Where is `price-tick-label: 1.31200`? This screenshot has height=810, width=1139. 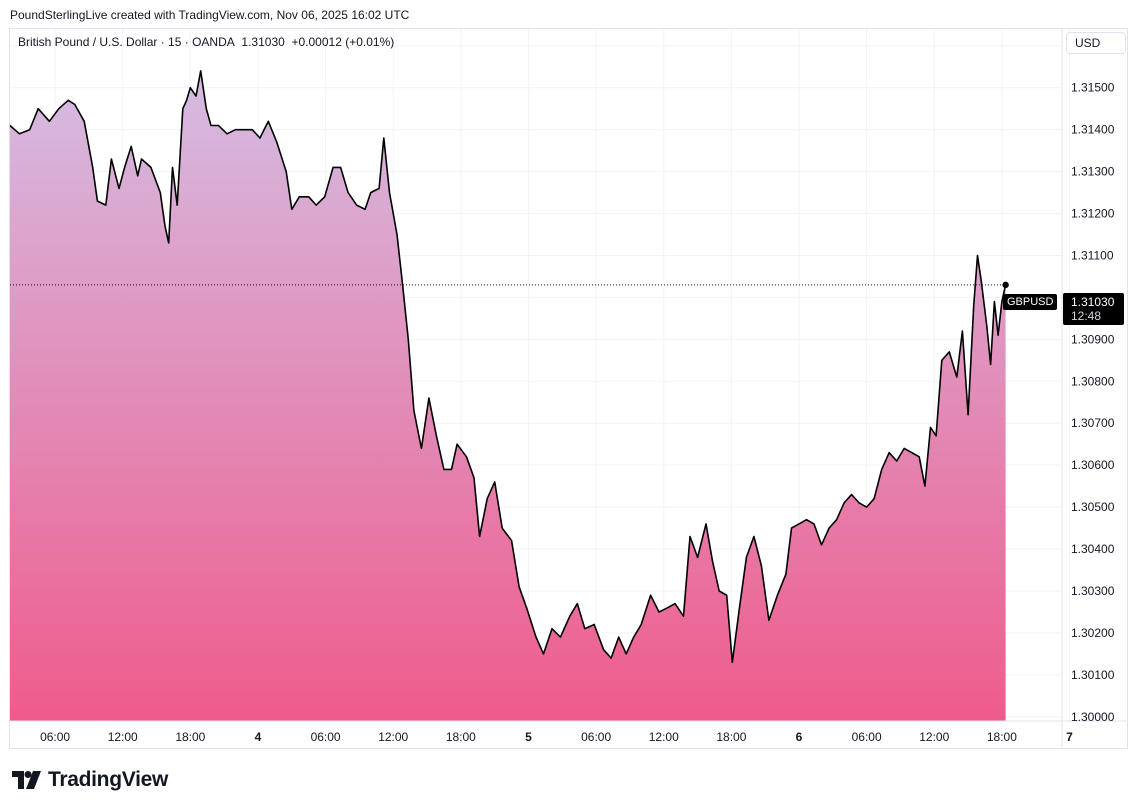
price-tick-label: 1.31200 is located at coordinates (1093, 214).